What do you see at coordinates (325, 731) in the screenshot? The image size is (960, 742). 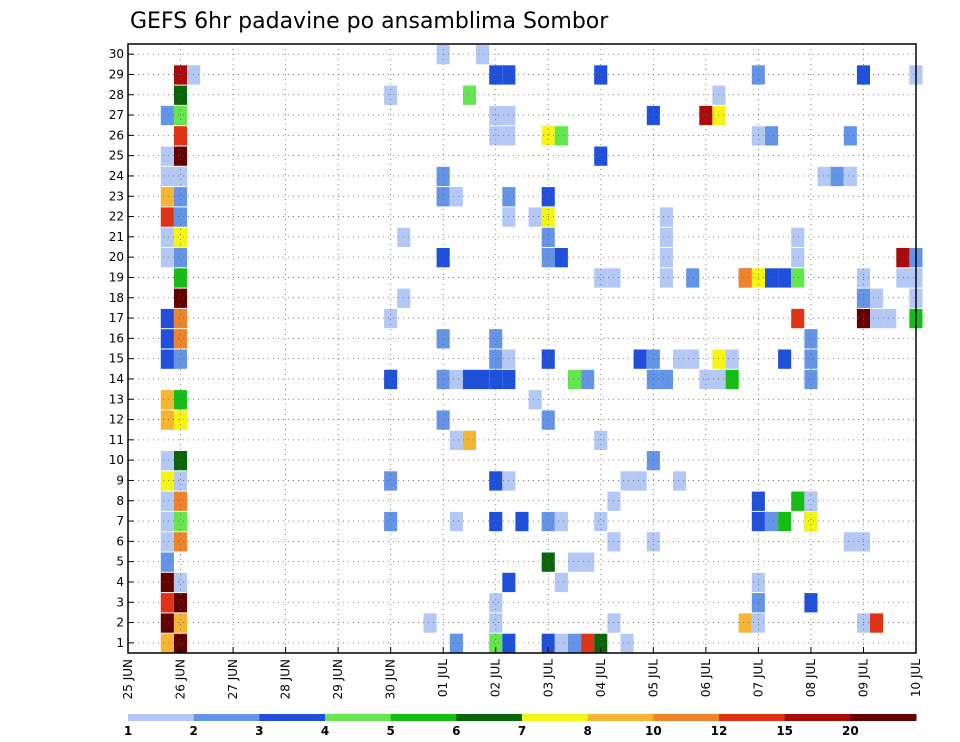 I see `colorbar-label: 4` at bounding box center [325, 731].